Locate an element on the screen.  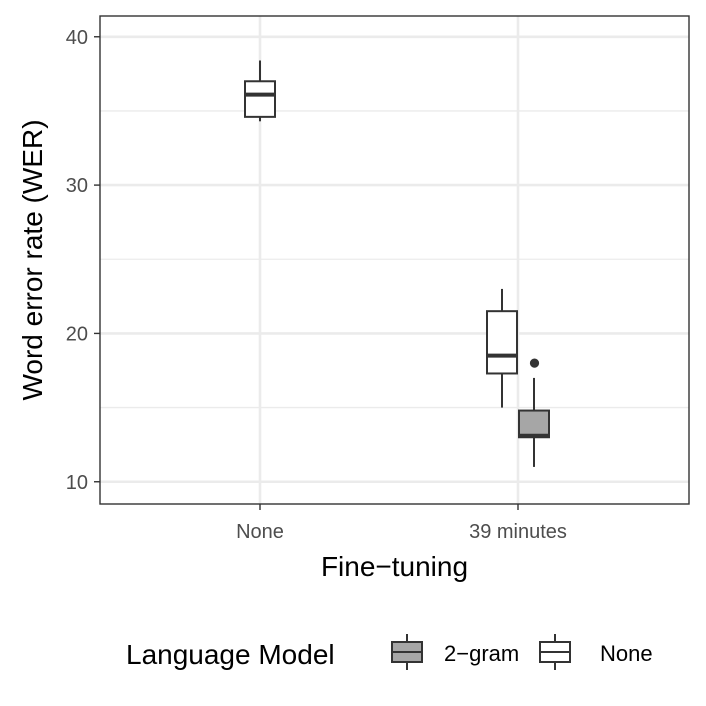
y-tick-label: 40 is located at coordinates (77, 38).